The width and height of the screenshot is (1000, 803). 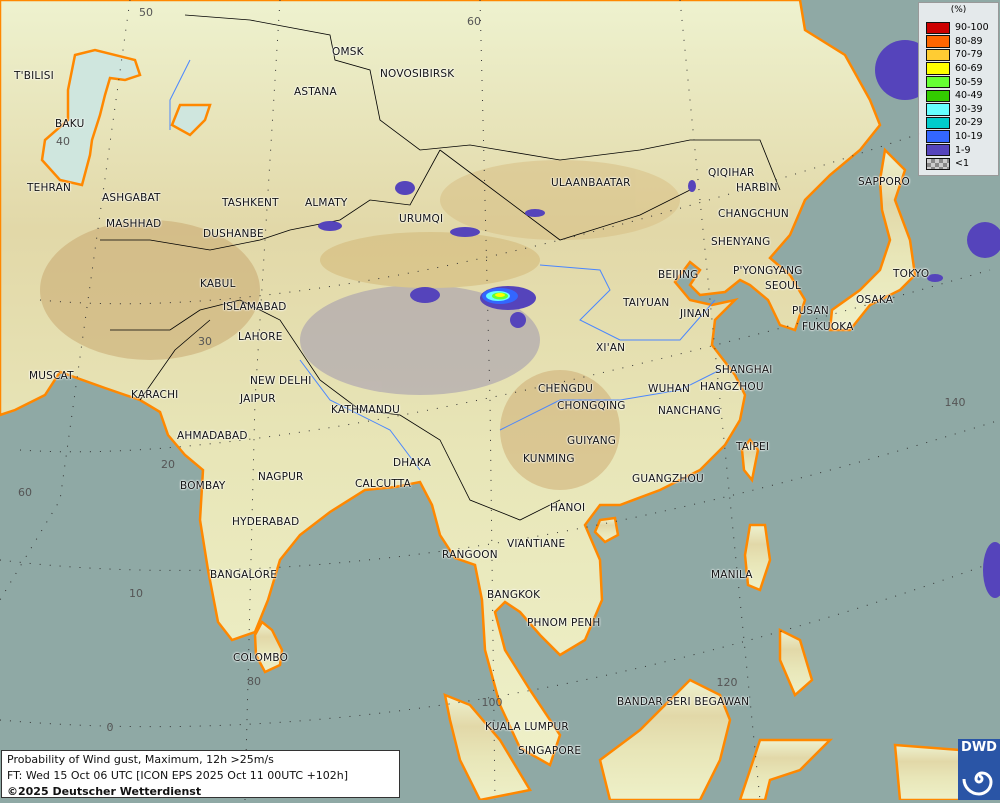 What do you see at coordinates (268, 647) in the screenshot?
I see `sri-lanka` at bounding box center [268, 647].